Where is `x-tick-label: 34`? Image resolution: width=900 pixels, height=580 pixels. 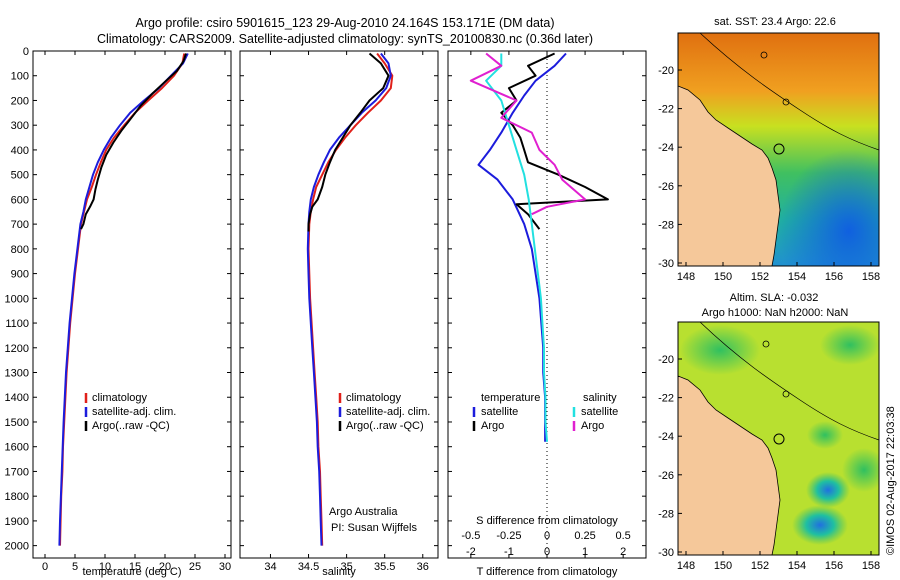
x-tick-label: 34 is located at coordinates (270, 567).